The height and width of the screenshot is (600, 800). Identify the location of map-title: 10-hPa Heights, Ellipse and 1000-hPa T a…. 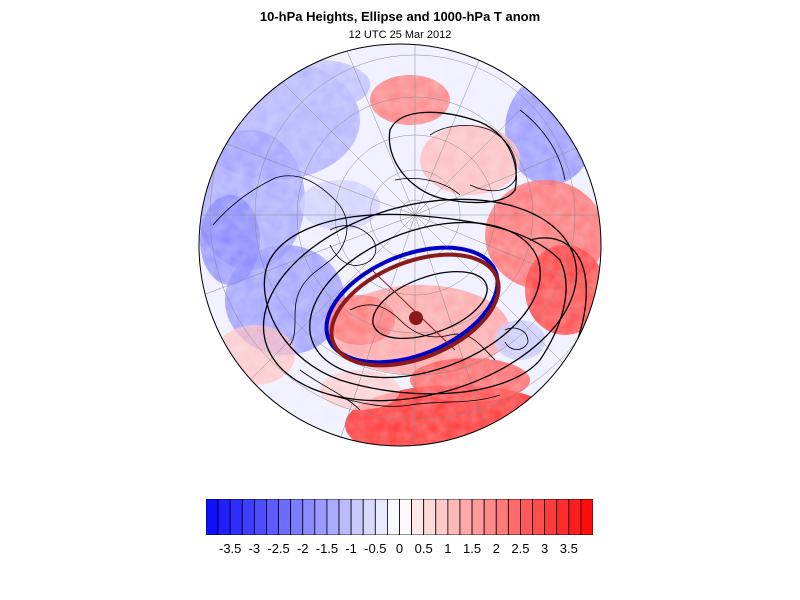
(400, 16).